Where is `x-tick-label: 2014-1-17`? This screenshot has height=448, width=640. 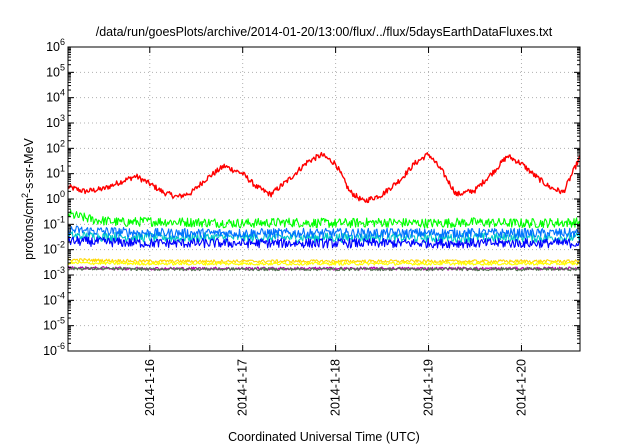 x-tick-label: 2014-1-17 is located at coordinates (243, 387).